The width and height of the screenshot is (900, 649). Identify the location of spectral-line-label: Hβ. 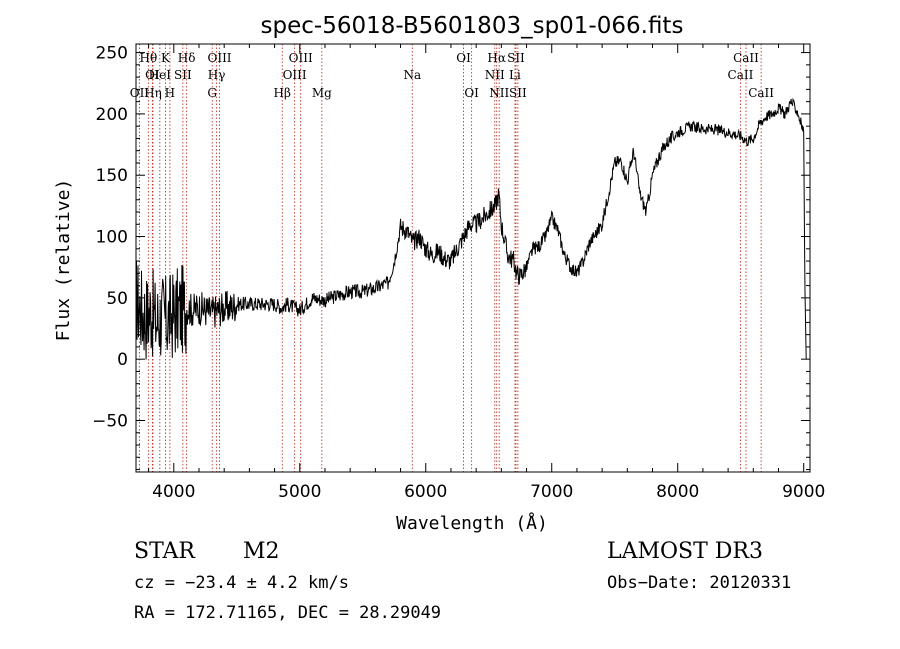
(282, 93).